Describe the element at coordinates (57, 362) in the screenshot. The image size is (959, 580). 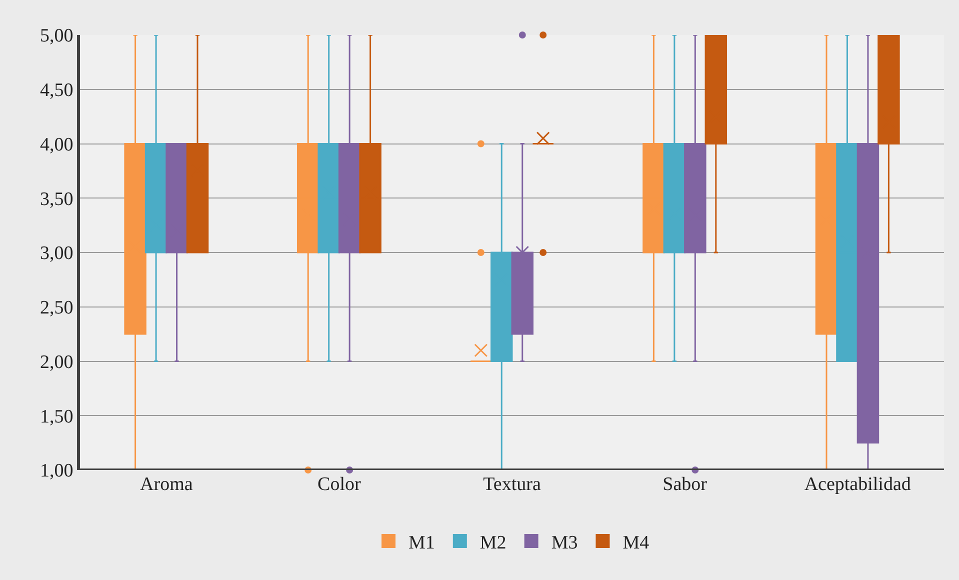
I see `y-tick-label: 2,00` at that location.